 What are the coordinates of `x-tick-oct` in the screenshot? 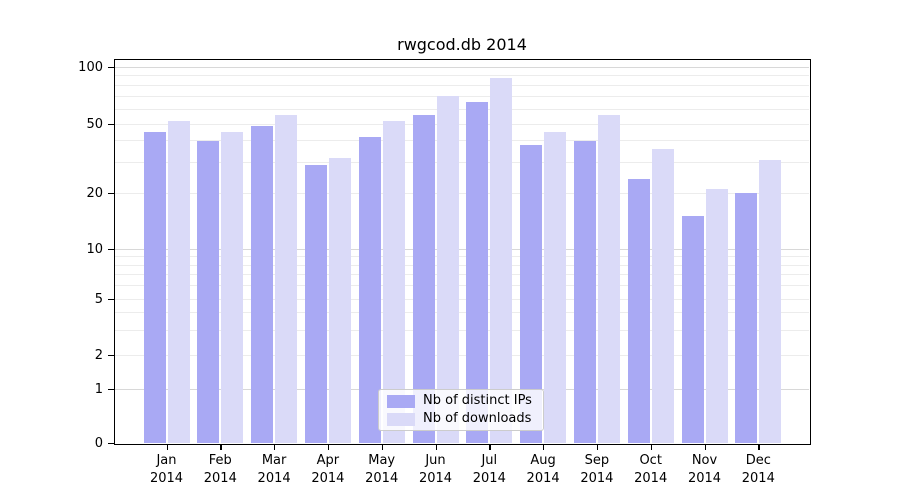 It's located at (651, 447).